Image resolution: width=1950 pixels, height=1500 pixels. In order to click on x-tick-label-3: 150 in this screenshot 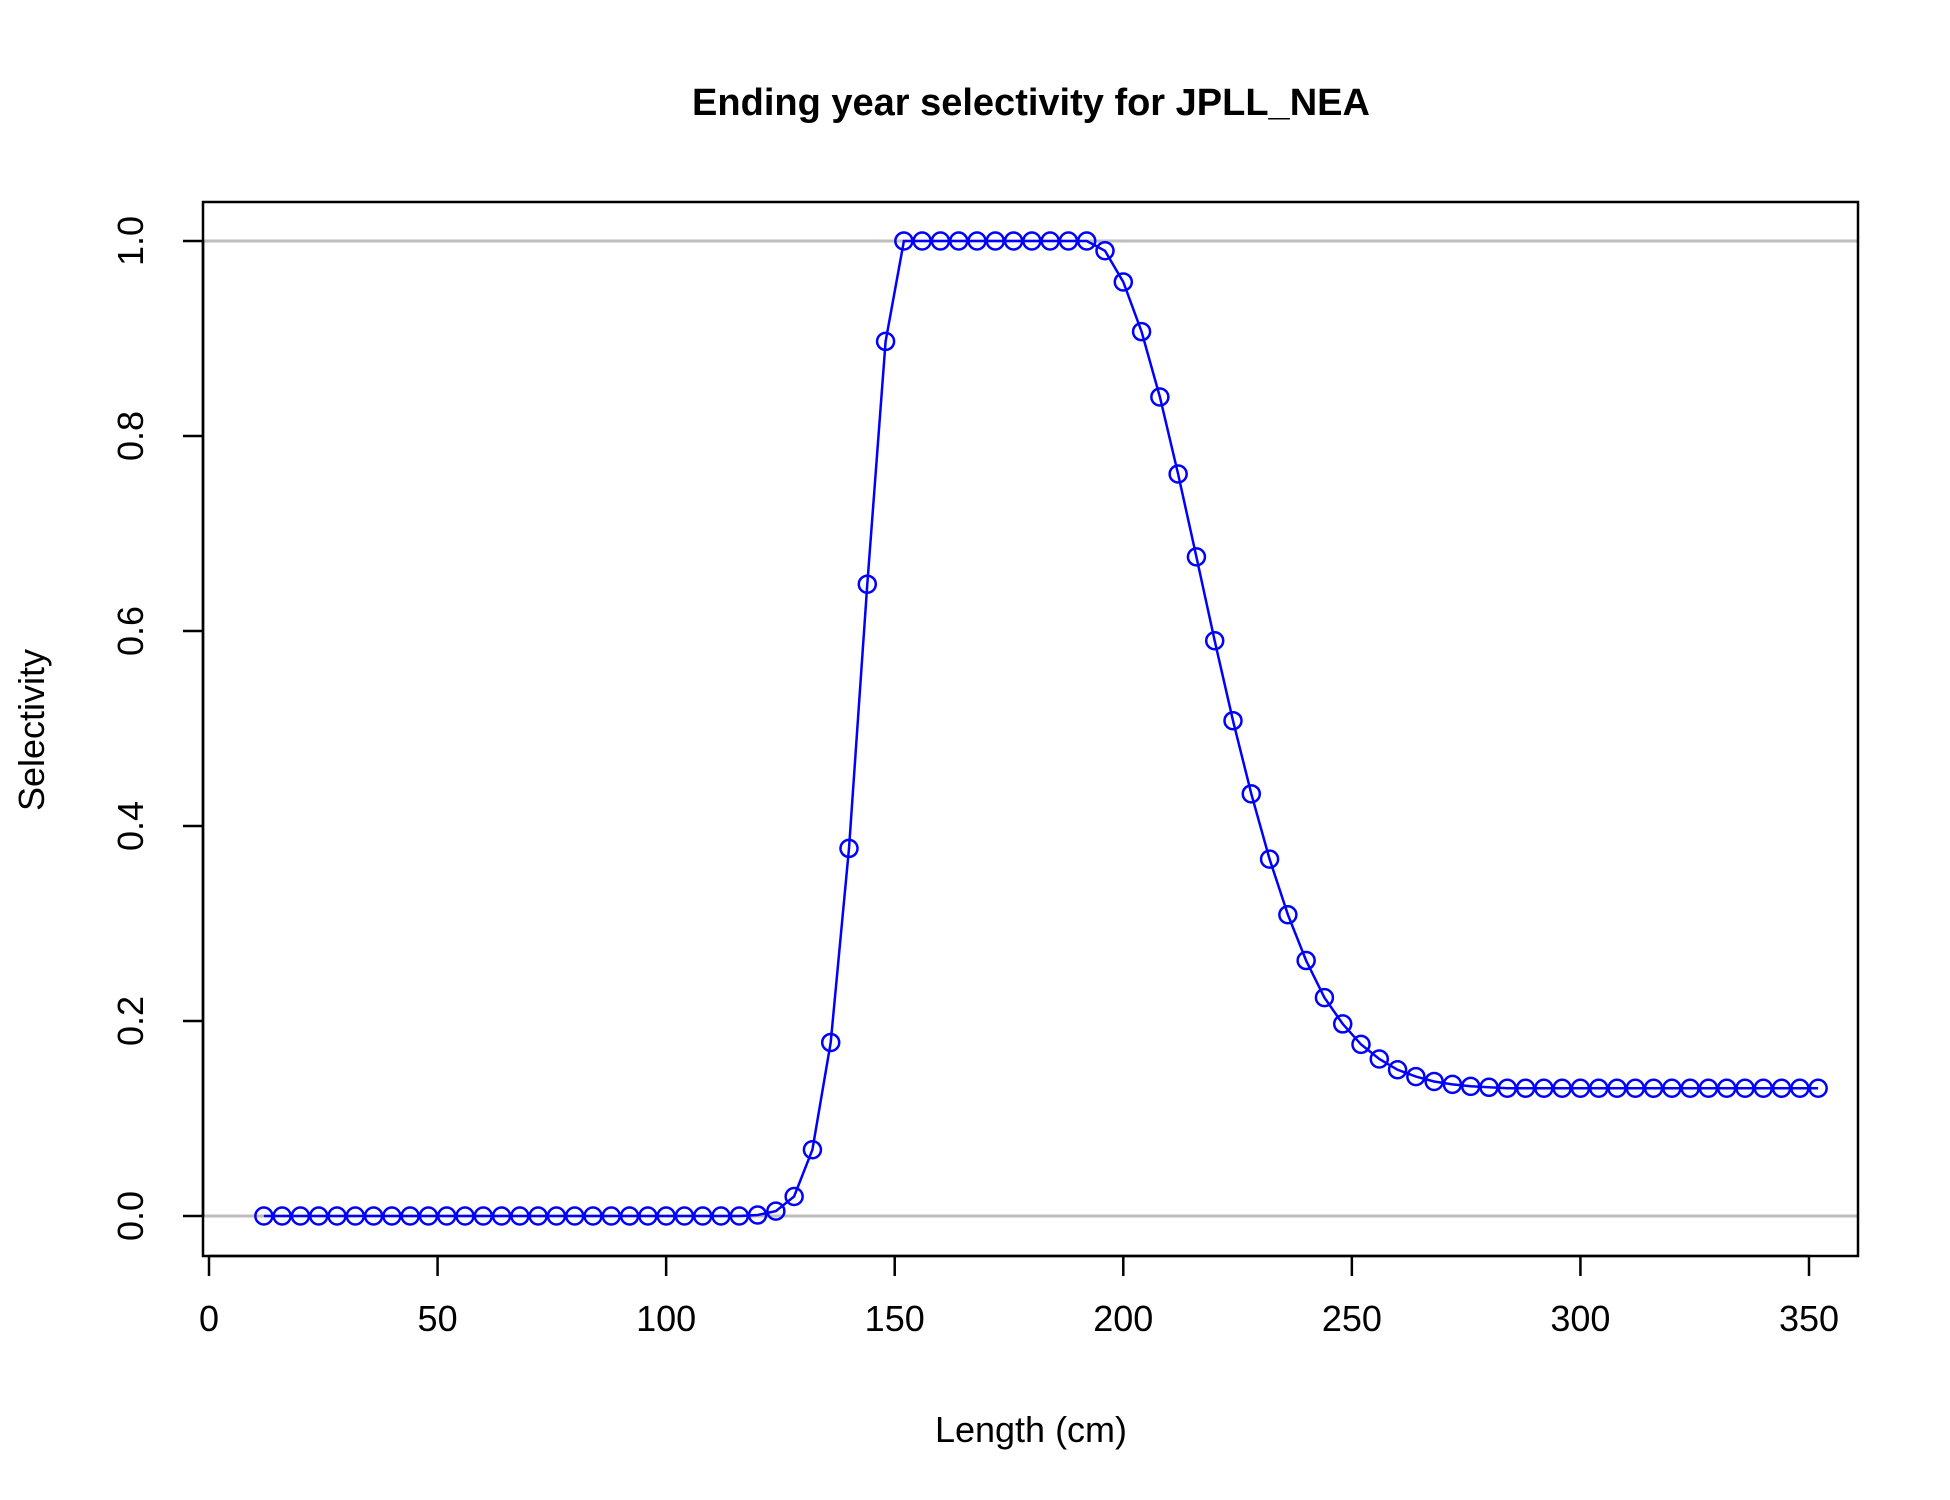, I will do `click(895, 1318)`.